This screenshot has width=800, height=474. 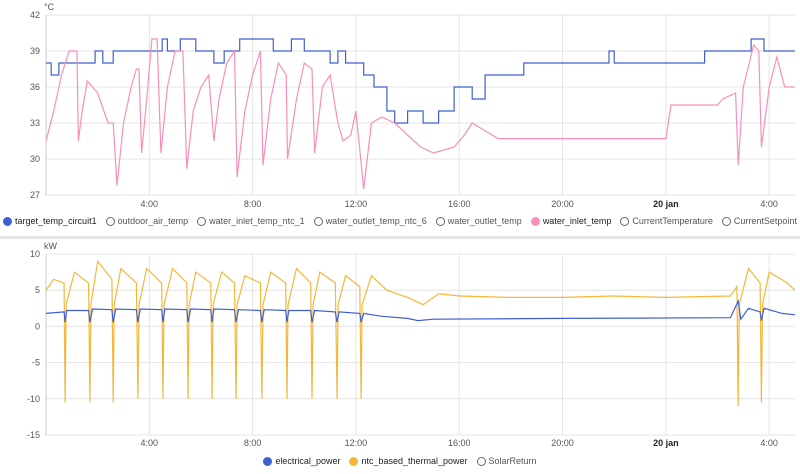 I want to click on y-tick-label: -10, so click(x=33, y=399).